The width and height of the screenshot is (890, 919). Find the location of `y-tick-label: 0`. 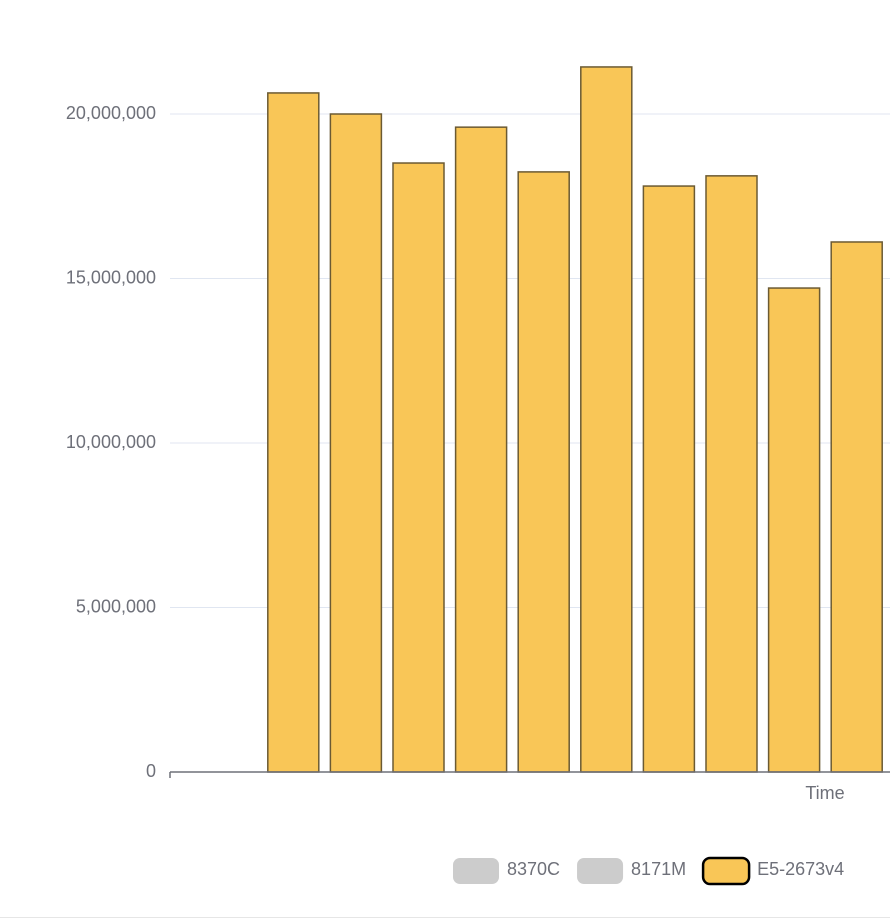

y-tick-label: 0 is located at coordinates (151, 771).